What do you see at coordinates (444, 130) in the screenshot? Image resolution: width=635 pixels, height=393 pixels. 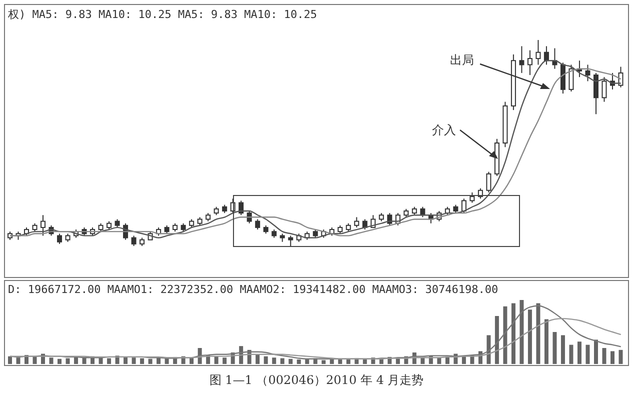 I see `annotation: 介入` at bounding box center [444, 130].